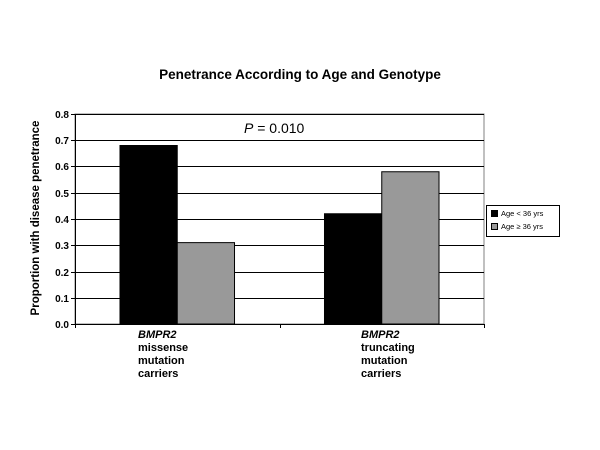  I want to click on y-tick-label: 0.3, so click(62, 246).